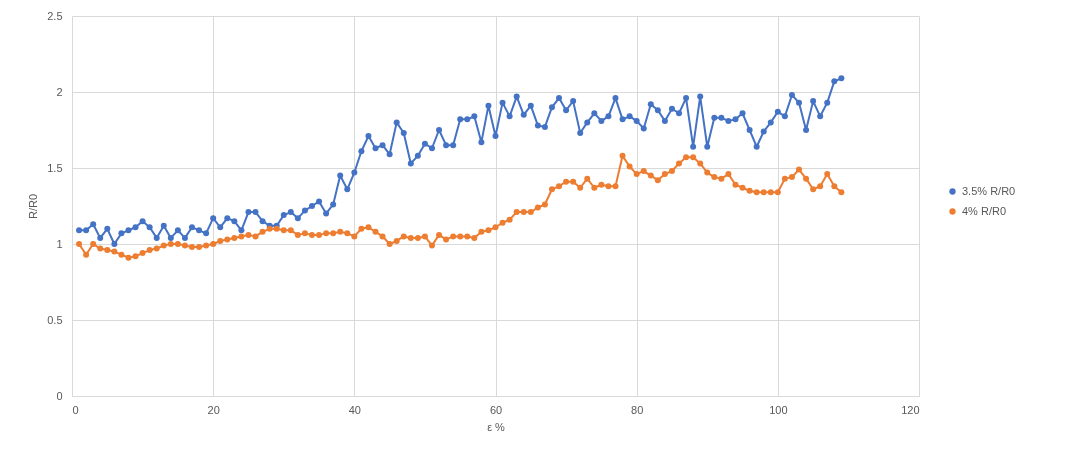 The width and height of the screenshot is (1077, 455). Describe the element at coordinates (213, 409) in the screenshot. I see `x-tick-label: 20` at that location.